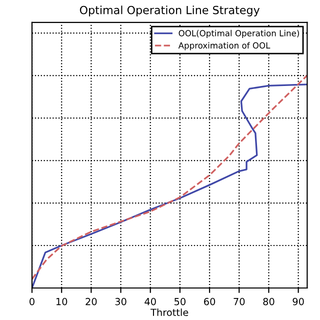  Describe the element at coordinates (150, 302) in the screenshot. I see `x-tick-label: 40` at that location.